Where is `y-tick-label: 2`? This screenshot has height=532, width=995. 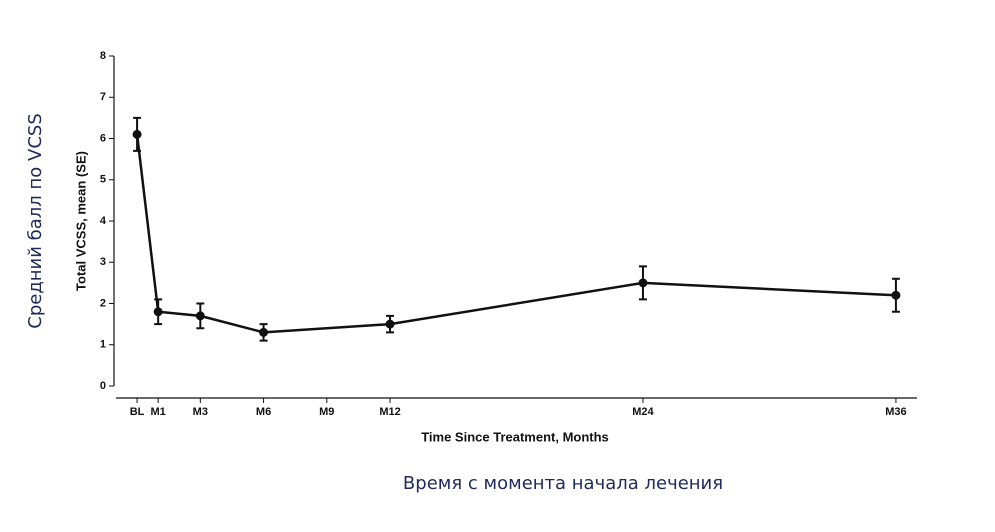
y-tick-label: 2 is located at coordinates (103, 303).